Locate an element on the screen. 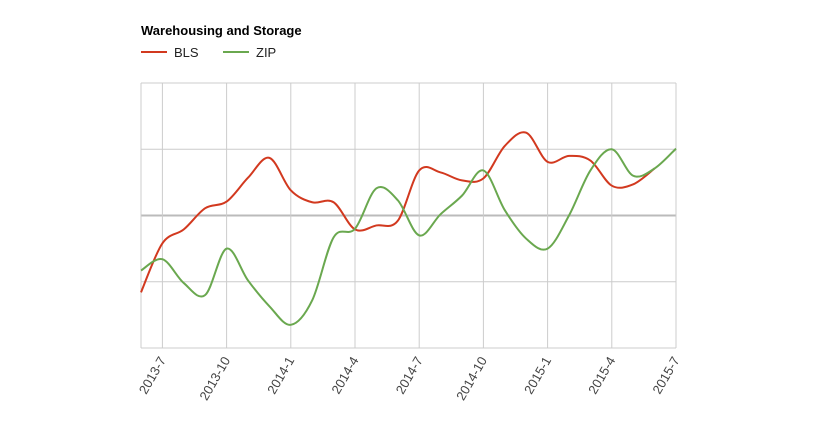 The height and width of the screenshot is (431, 816). x-tick-label: 2013-7 is located at coordinates (152, 375).